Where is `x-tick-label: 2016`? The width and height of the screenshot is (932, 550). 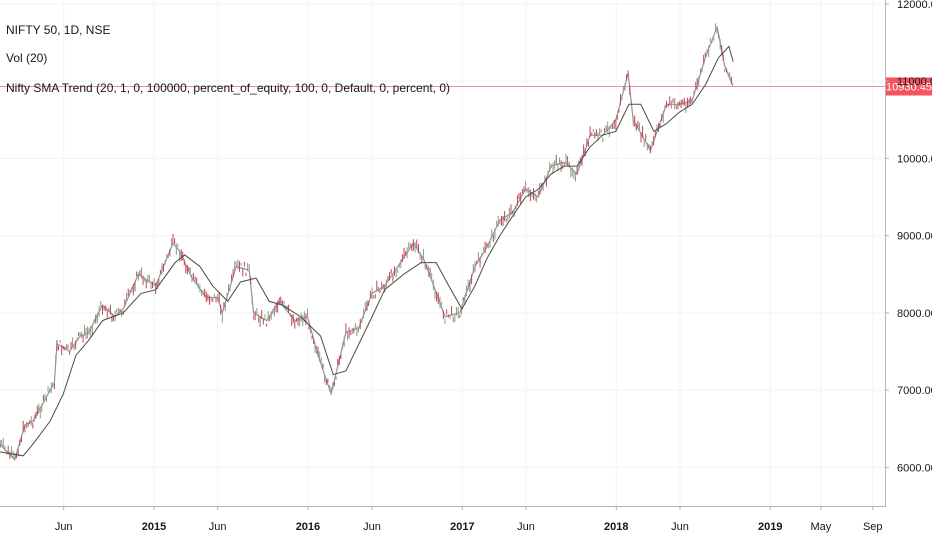 x-tick-label: 2016 is located at coordinates (308, 527).